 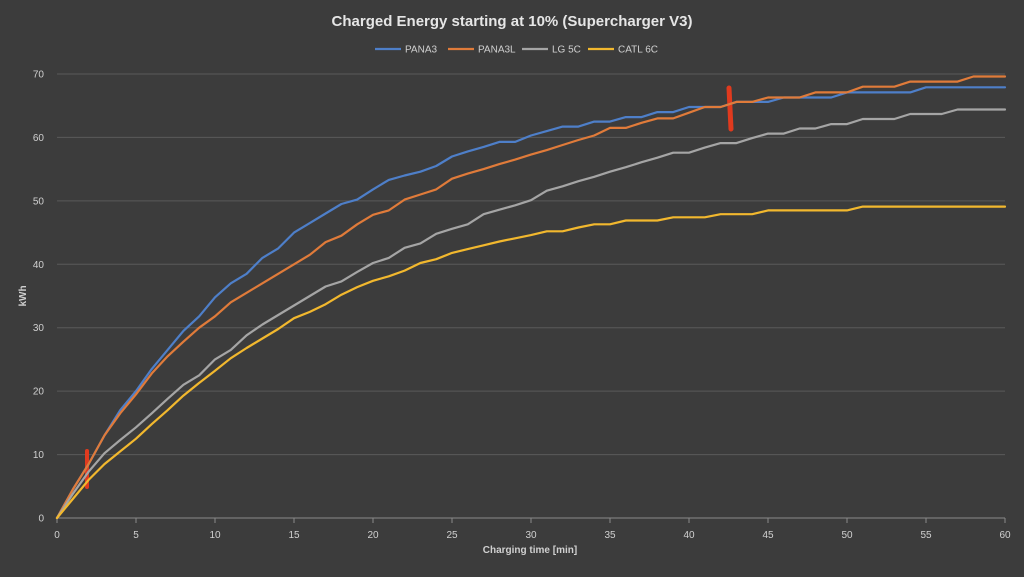 What do you see at coordinates (421, 50) in the screenshot?
I see `legend-label: PANA3` at bounding box center [421, 50].